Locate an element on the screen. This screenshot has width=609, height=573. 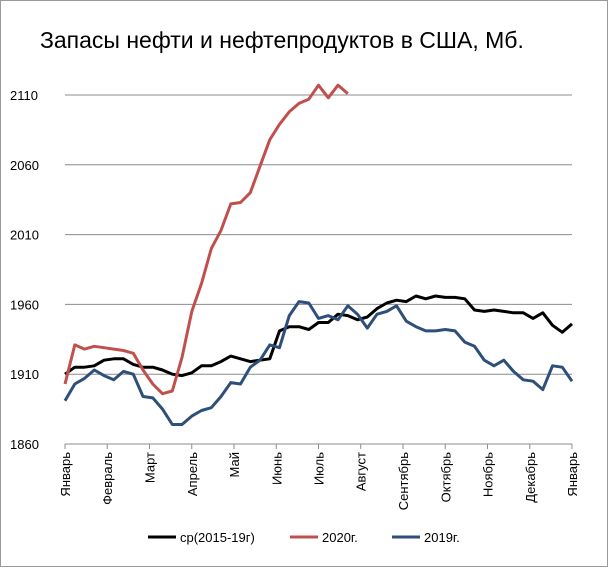
legend-label: 2019г. is located at coordinates (442, 537).